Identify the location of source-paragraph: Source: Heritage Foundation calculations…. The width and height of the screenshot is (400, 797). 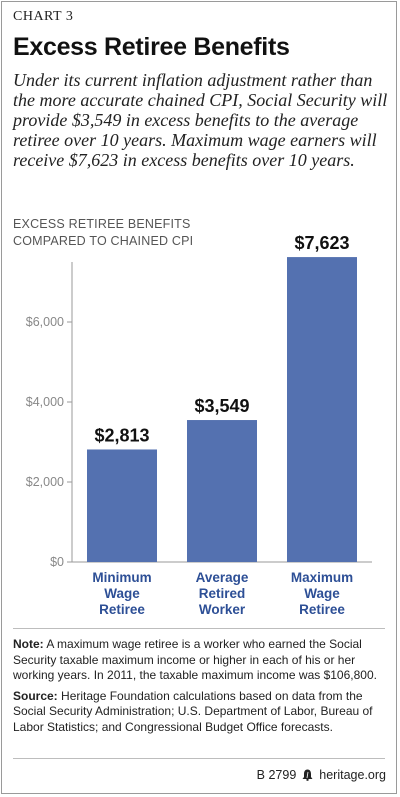
(199, 712).